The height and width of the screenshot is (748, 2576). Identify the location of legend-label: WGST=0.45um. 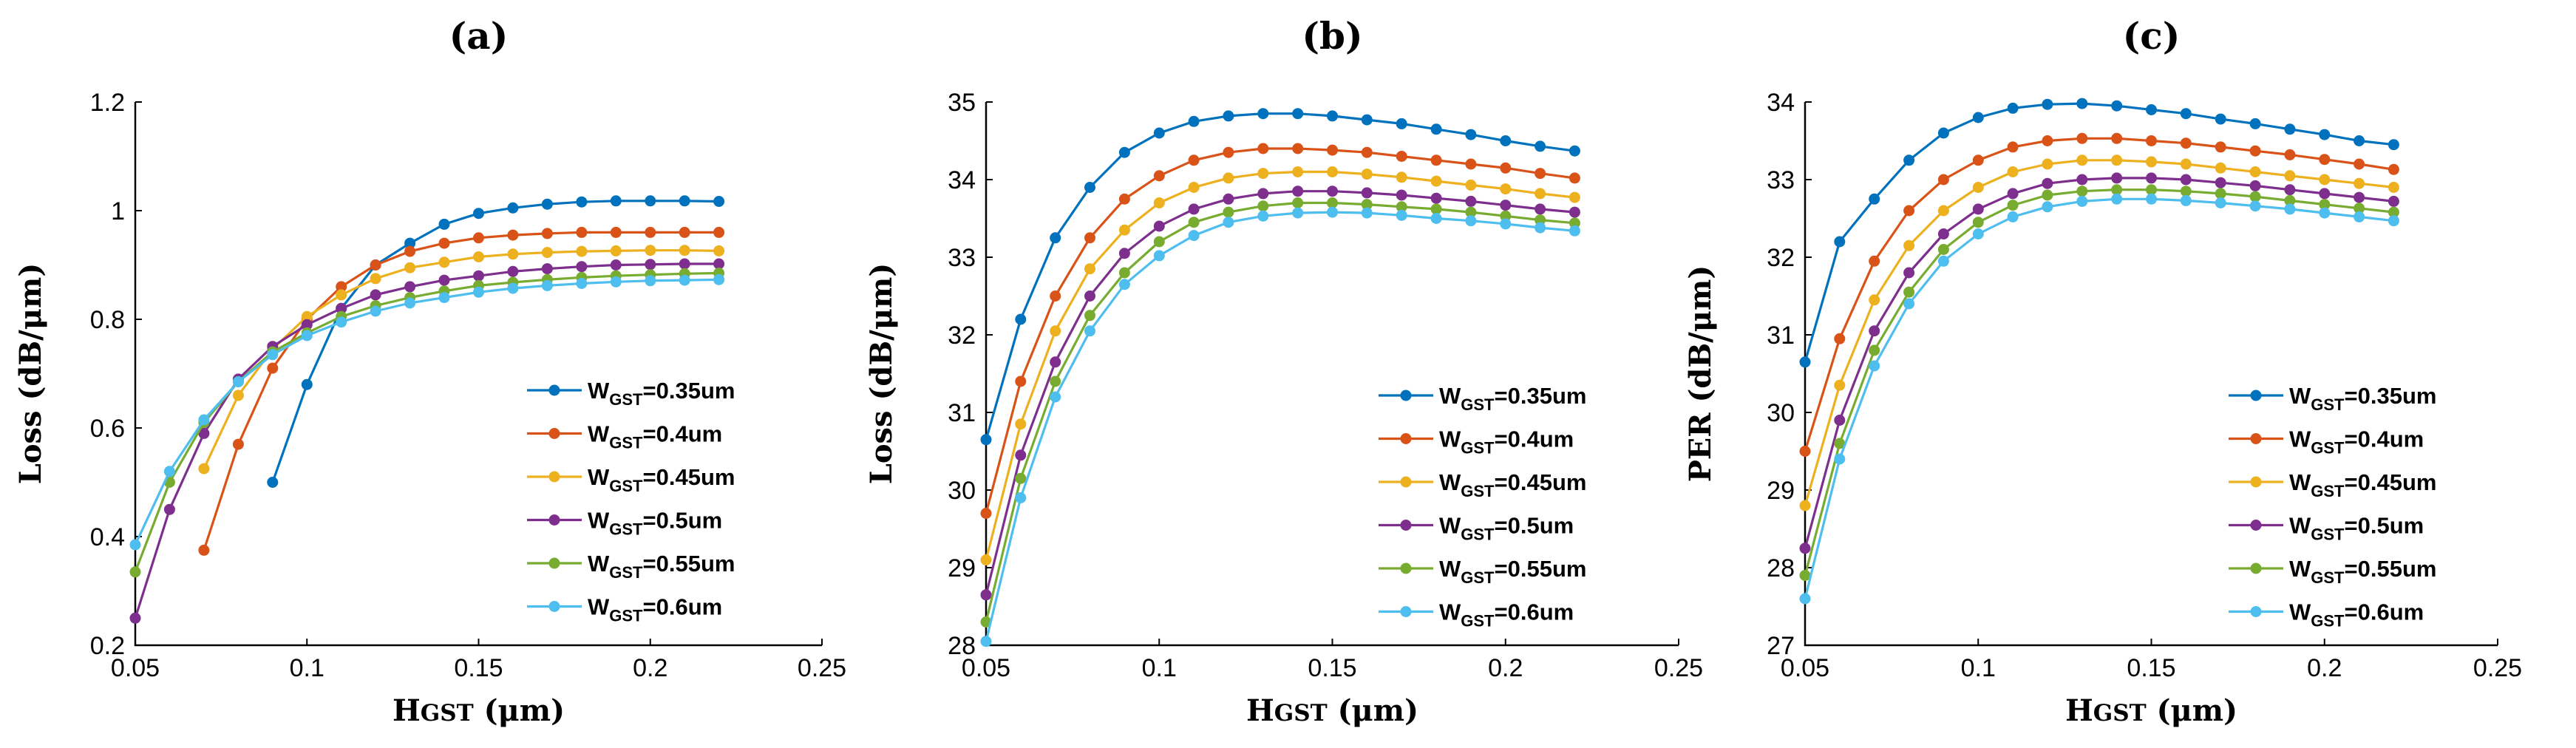
(661, 479).